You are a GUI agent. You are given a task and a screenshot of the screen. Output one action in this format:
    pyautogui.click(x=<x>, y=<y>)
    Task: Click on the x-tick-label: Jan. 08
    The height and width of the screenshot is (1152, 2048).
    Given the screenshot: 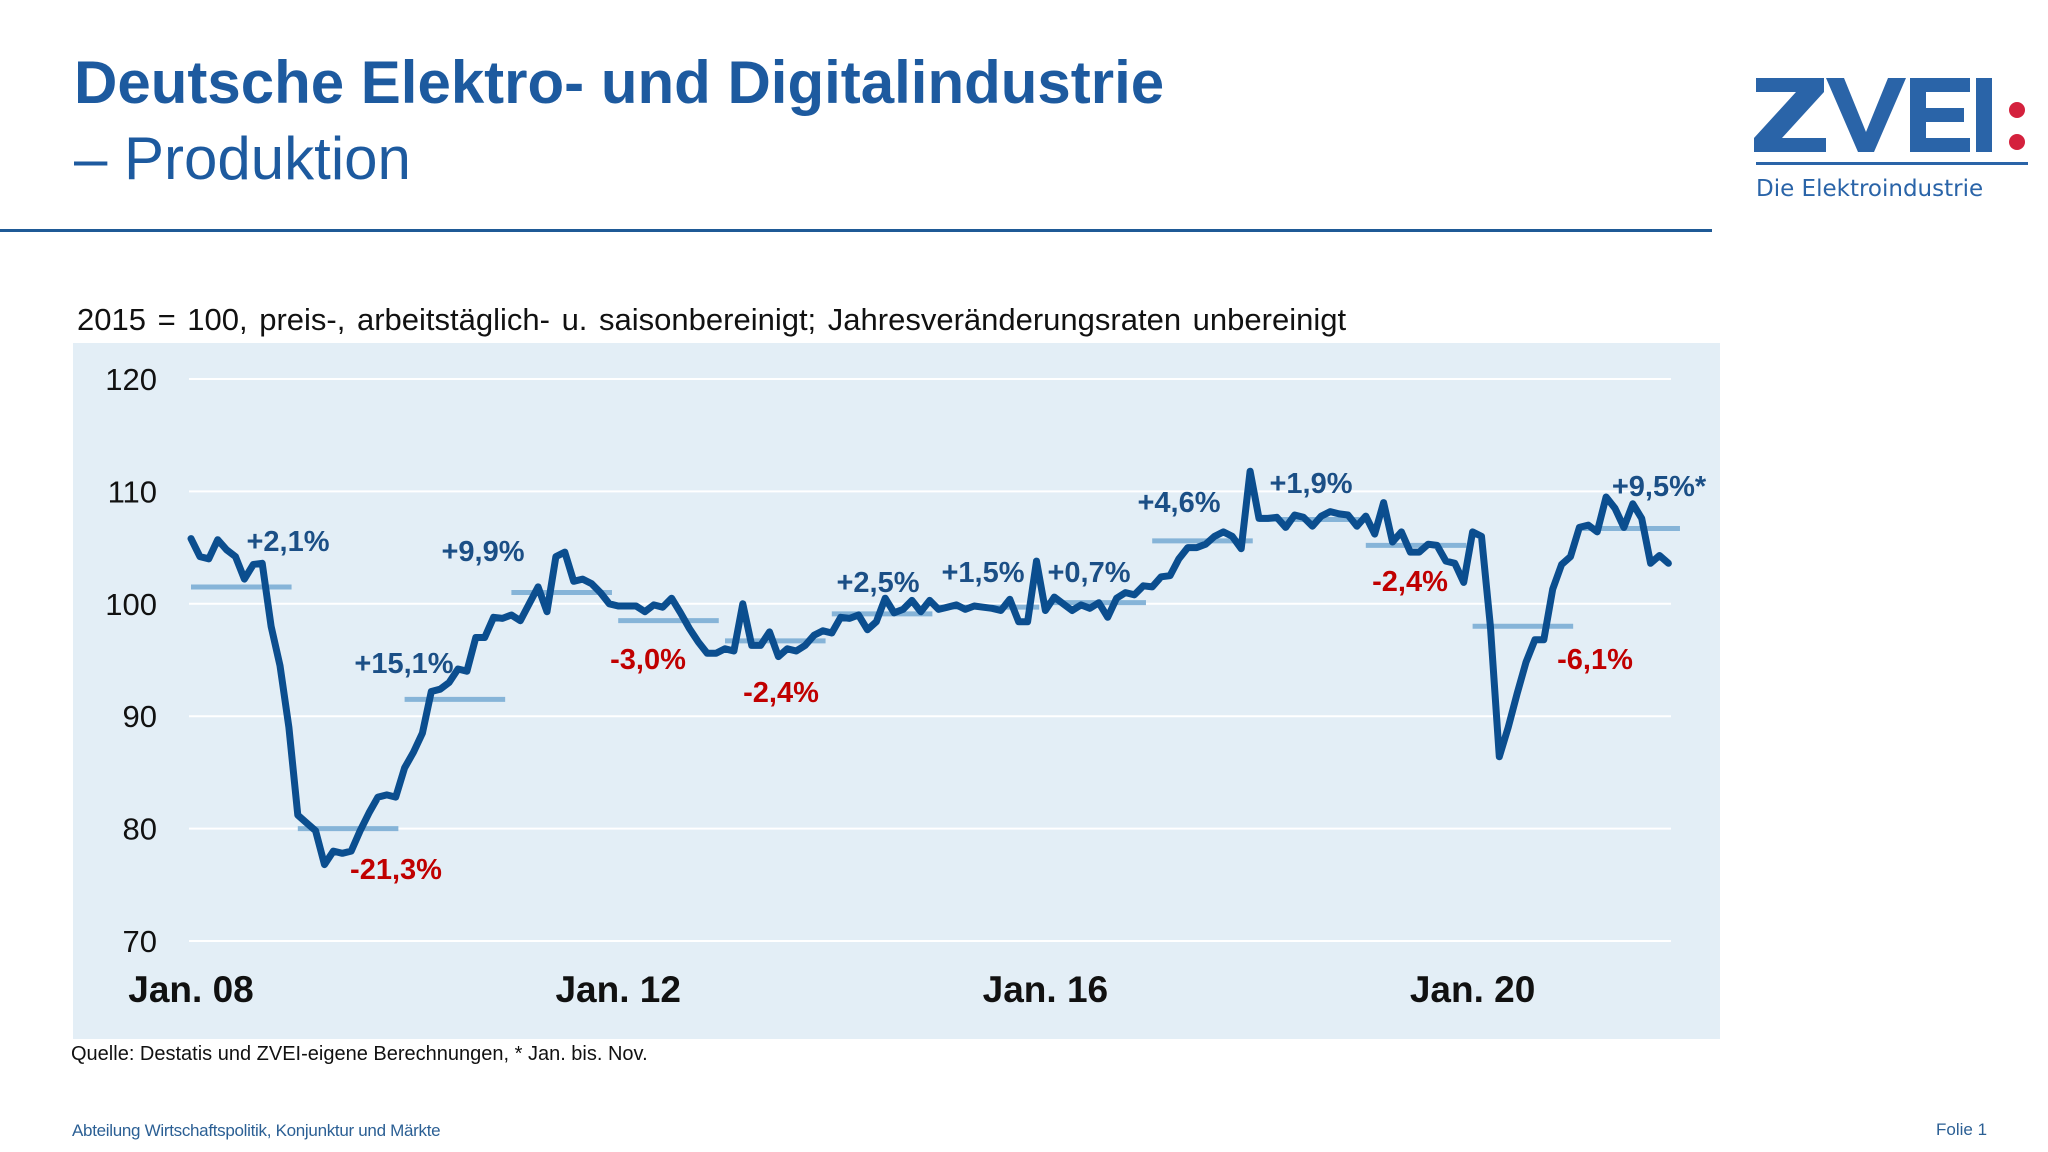 What is the action you would take?
    pyautogui.click(x=190, y=989)
    